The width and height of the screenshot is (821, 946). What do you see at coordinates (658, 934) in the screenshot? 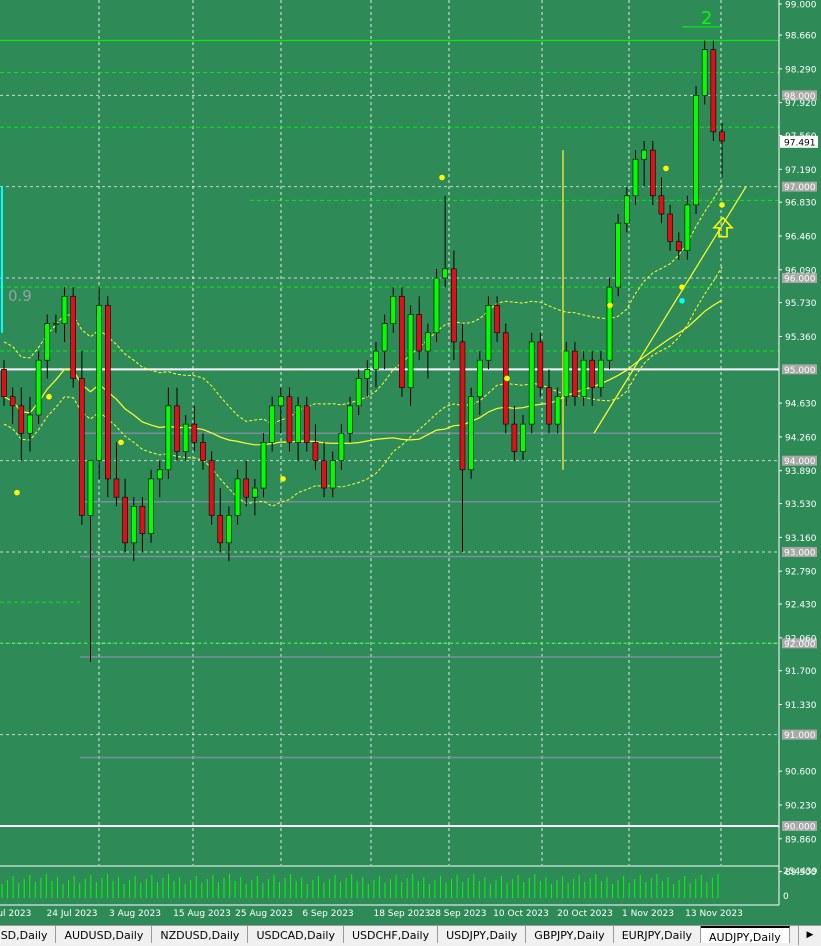
I see `symbol-tab-7: EURJPY,Daily` at bounding box center [658, 934].